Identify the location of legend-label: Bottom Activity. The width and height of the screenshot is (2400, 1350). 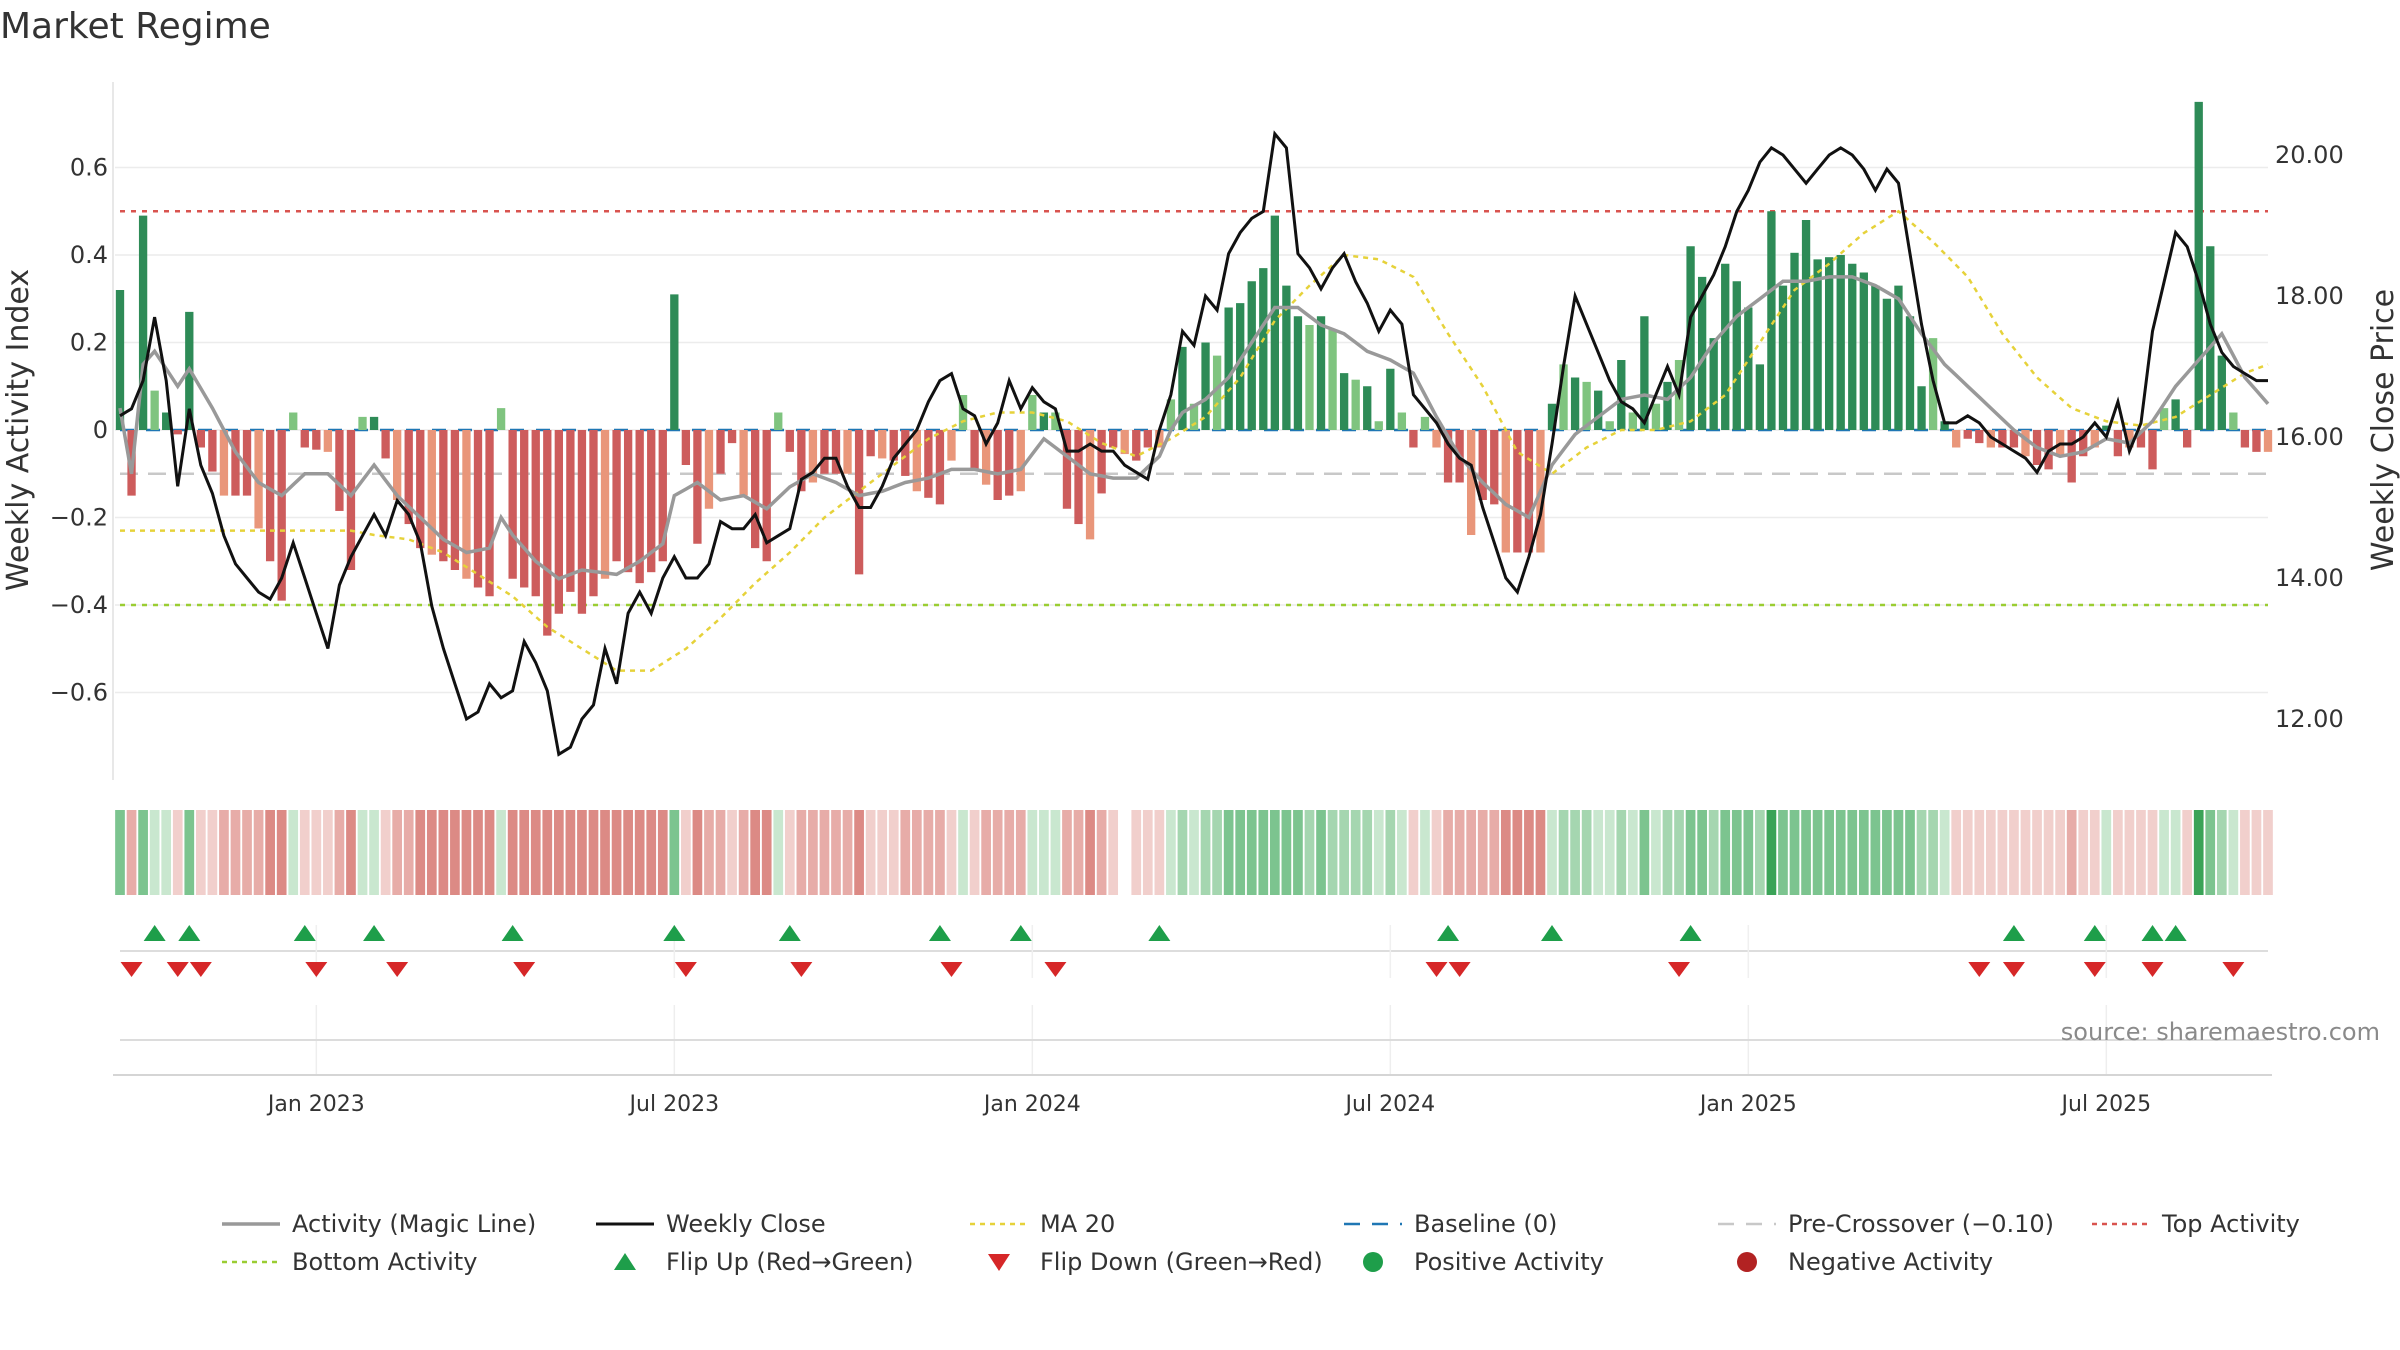
(384, 1262).